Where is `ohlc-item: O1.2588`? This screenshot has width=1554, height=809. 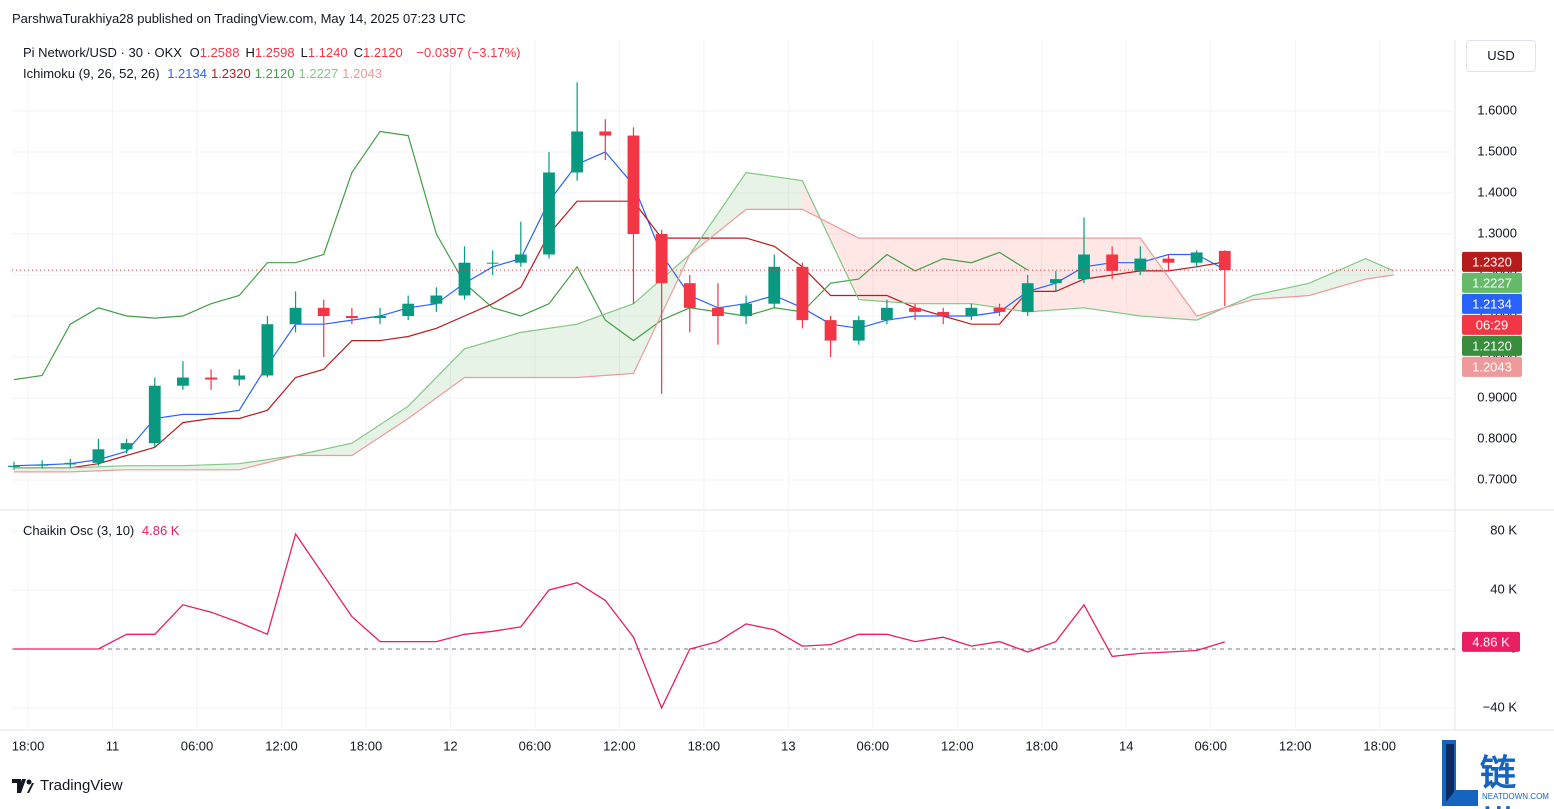
ohlc-item: O1.2588 is located at coordinates (215, 52).